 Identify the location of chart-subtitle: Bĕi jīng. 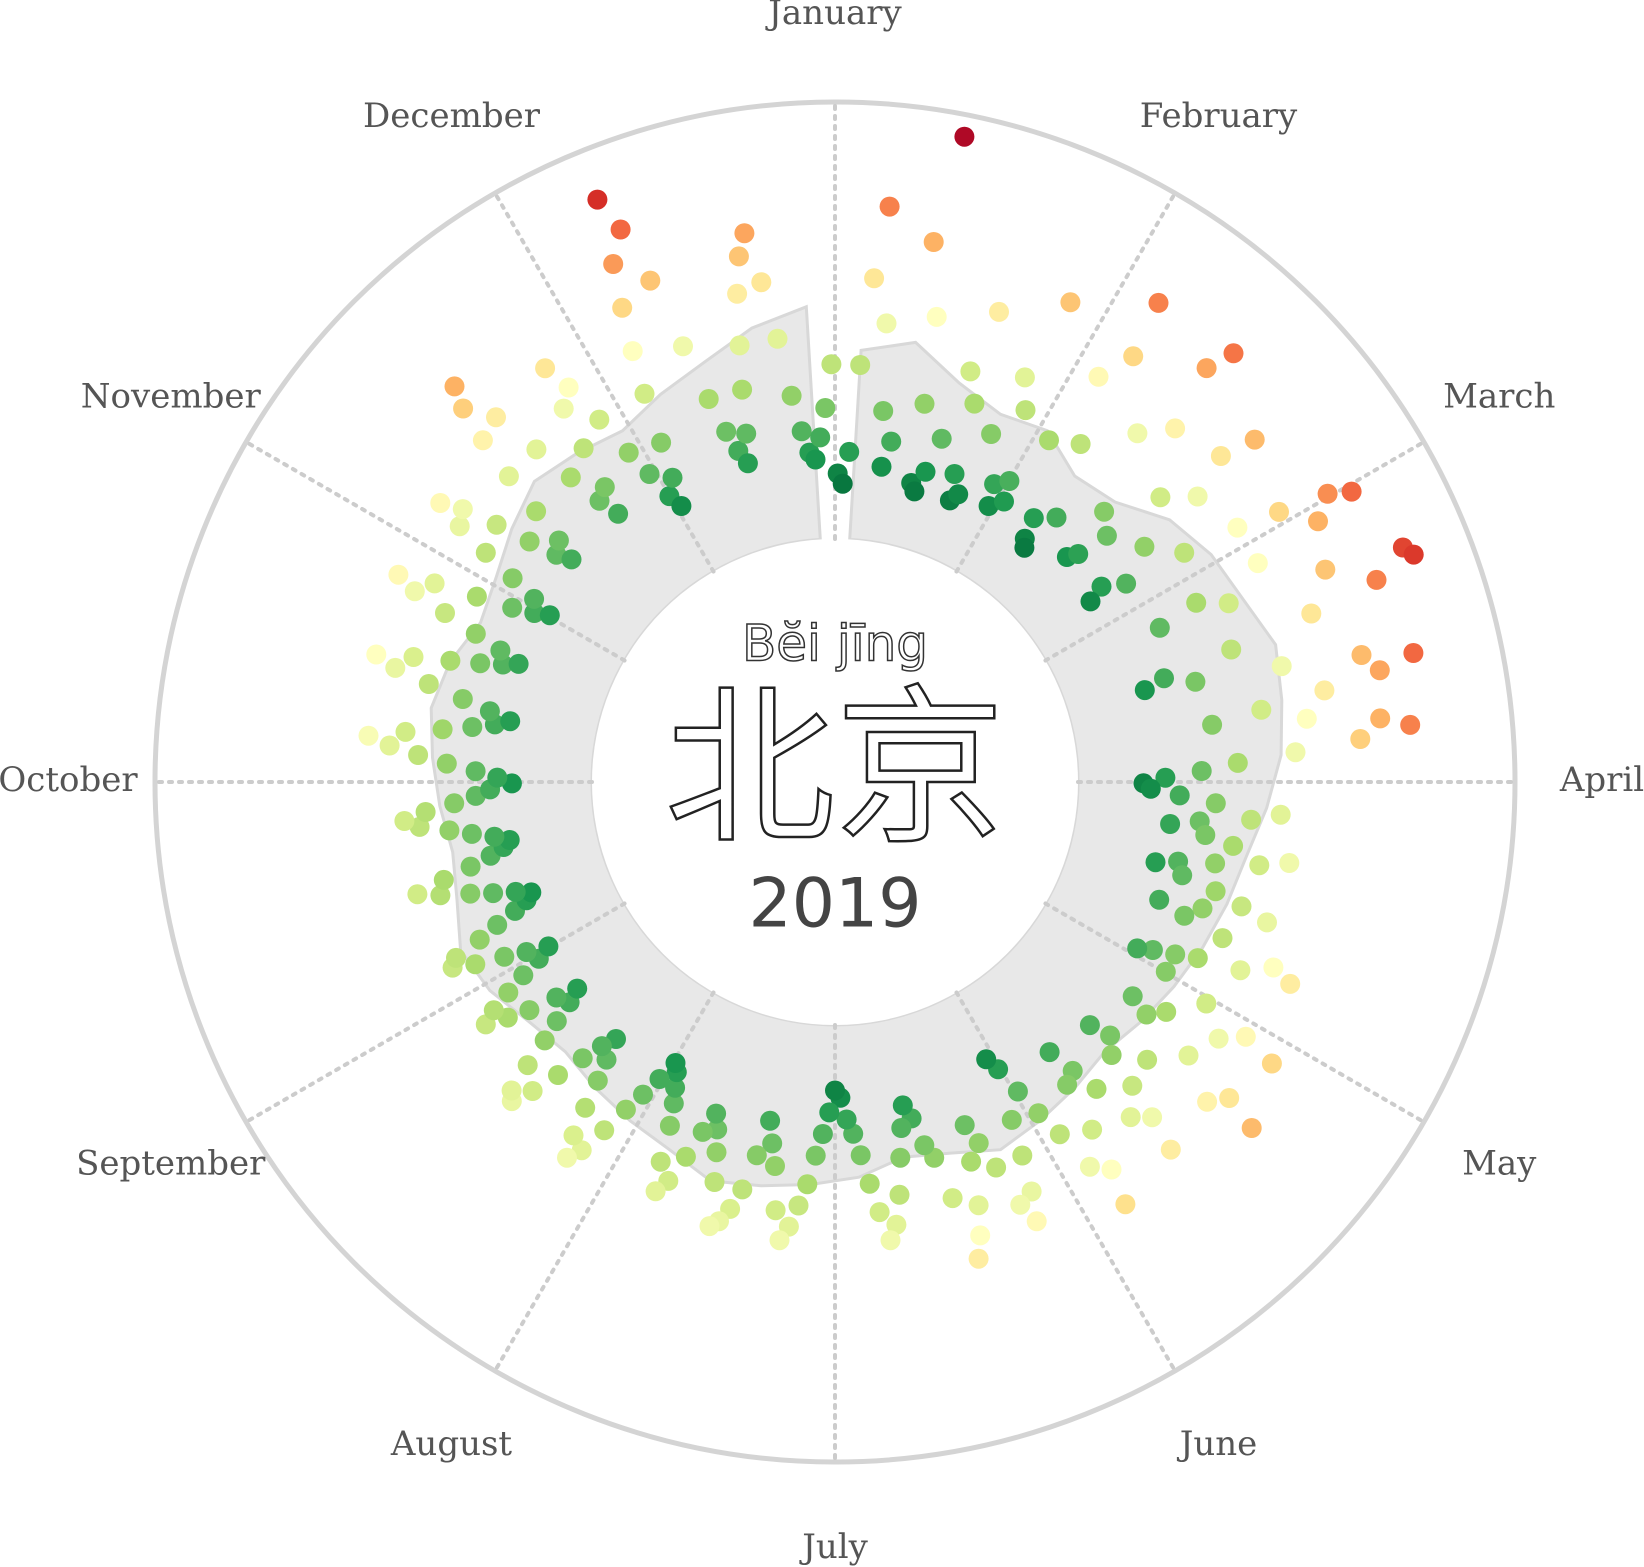
(835, 644).